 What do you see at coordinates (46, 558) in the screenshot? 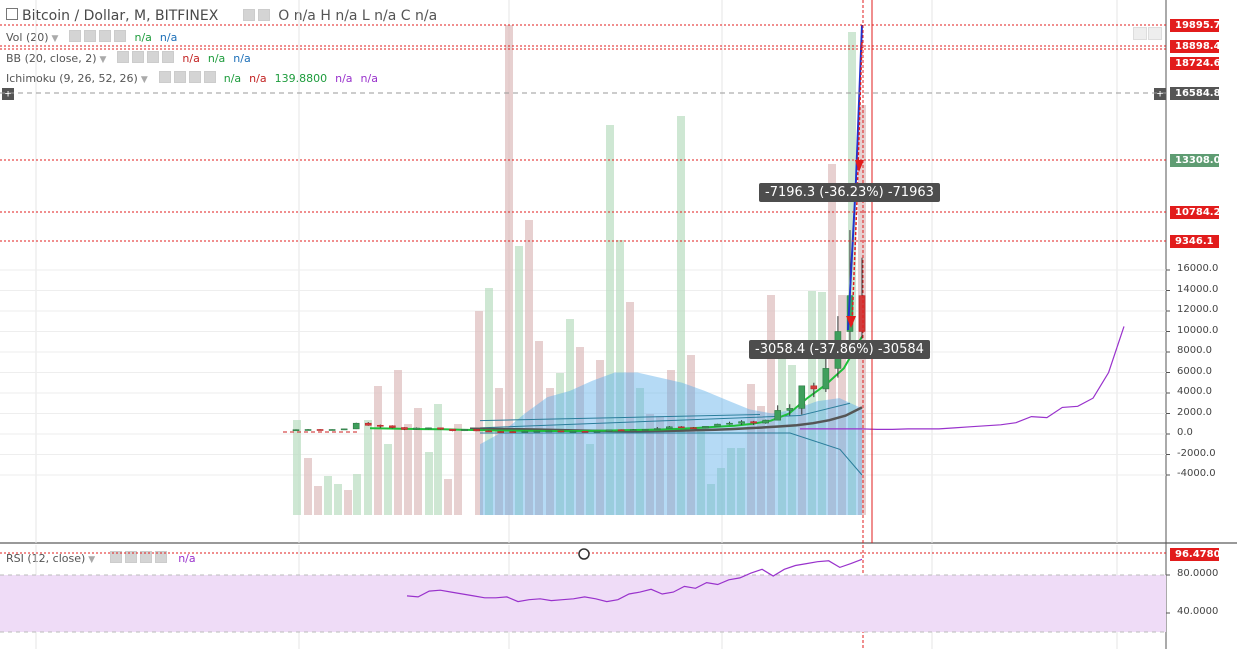
I see `rsi-label: RSI (12, close)` at bounding box center [46, 558].